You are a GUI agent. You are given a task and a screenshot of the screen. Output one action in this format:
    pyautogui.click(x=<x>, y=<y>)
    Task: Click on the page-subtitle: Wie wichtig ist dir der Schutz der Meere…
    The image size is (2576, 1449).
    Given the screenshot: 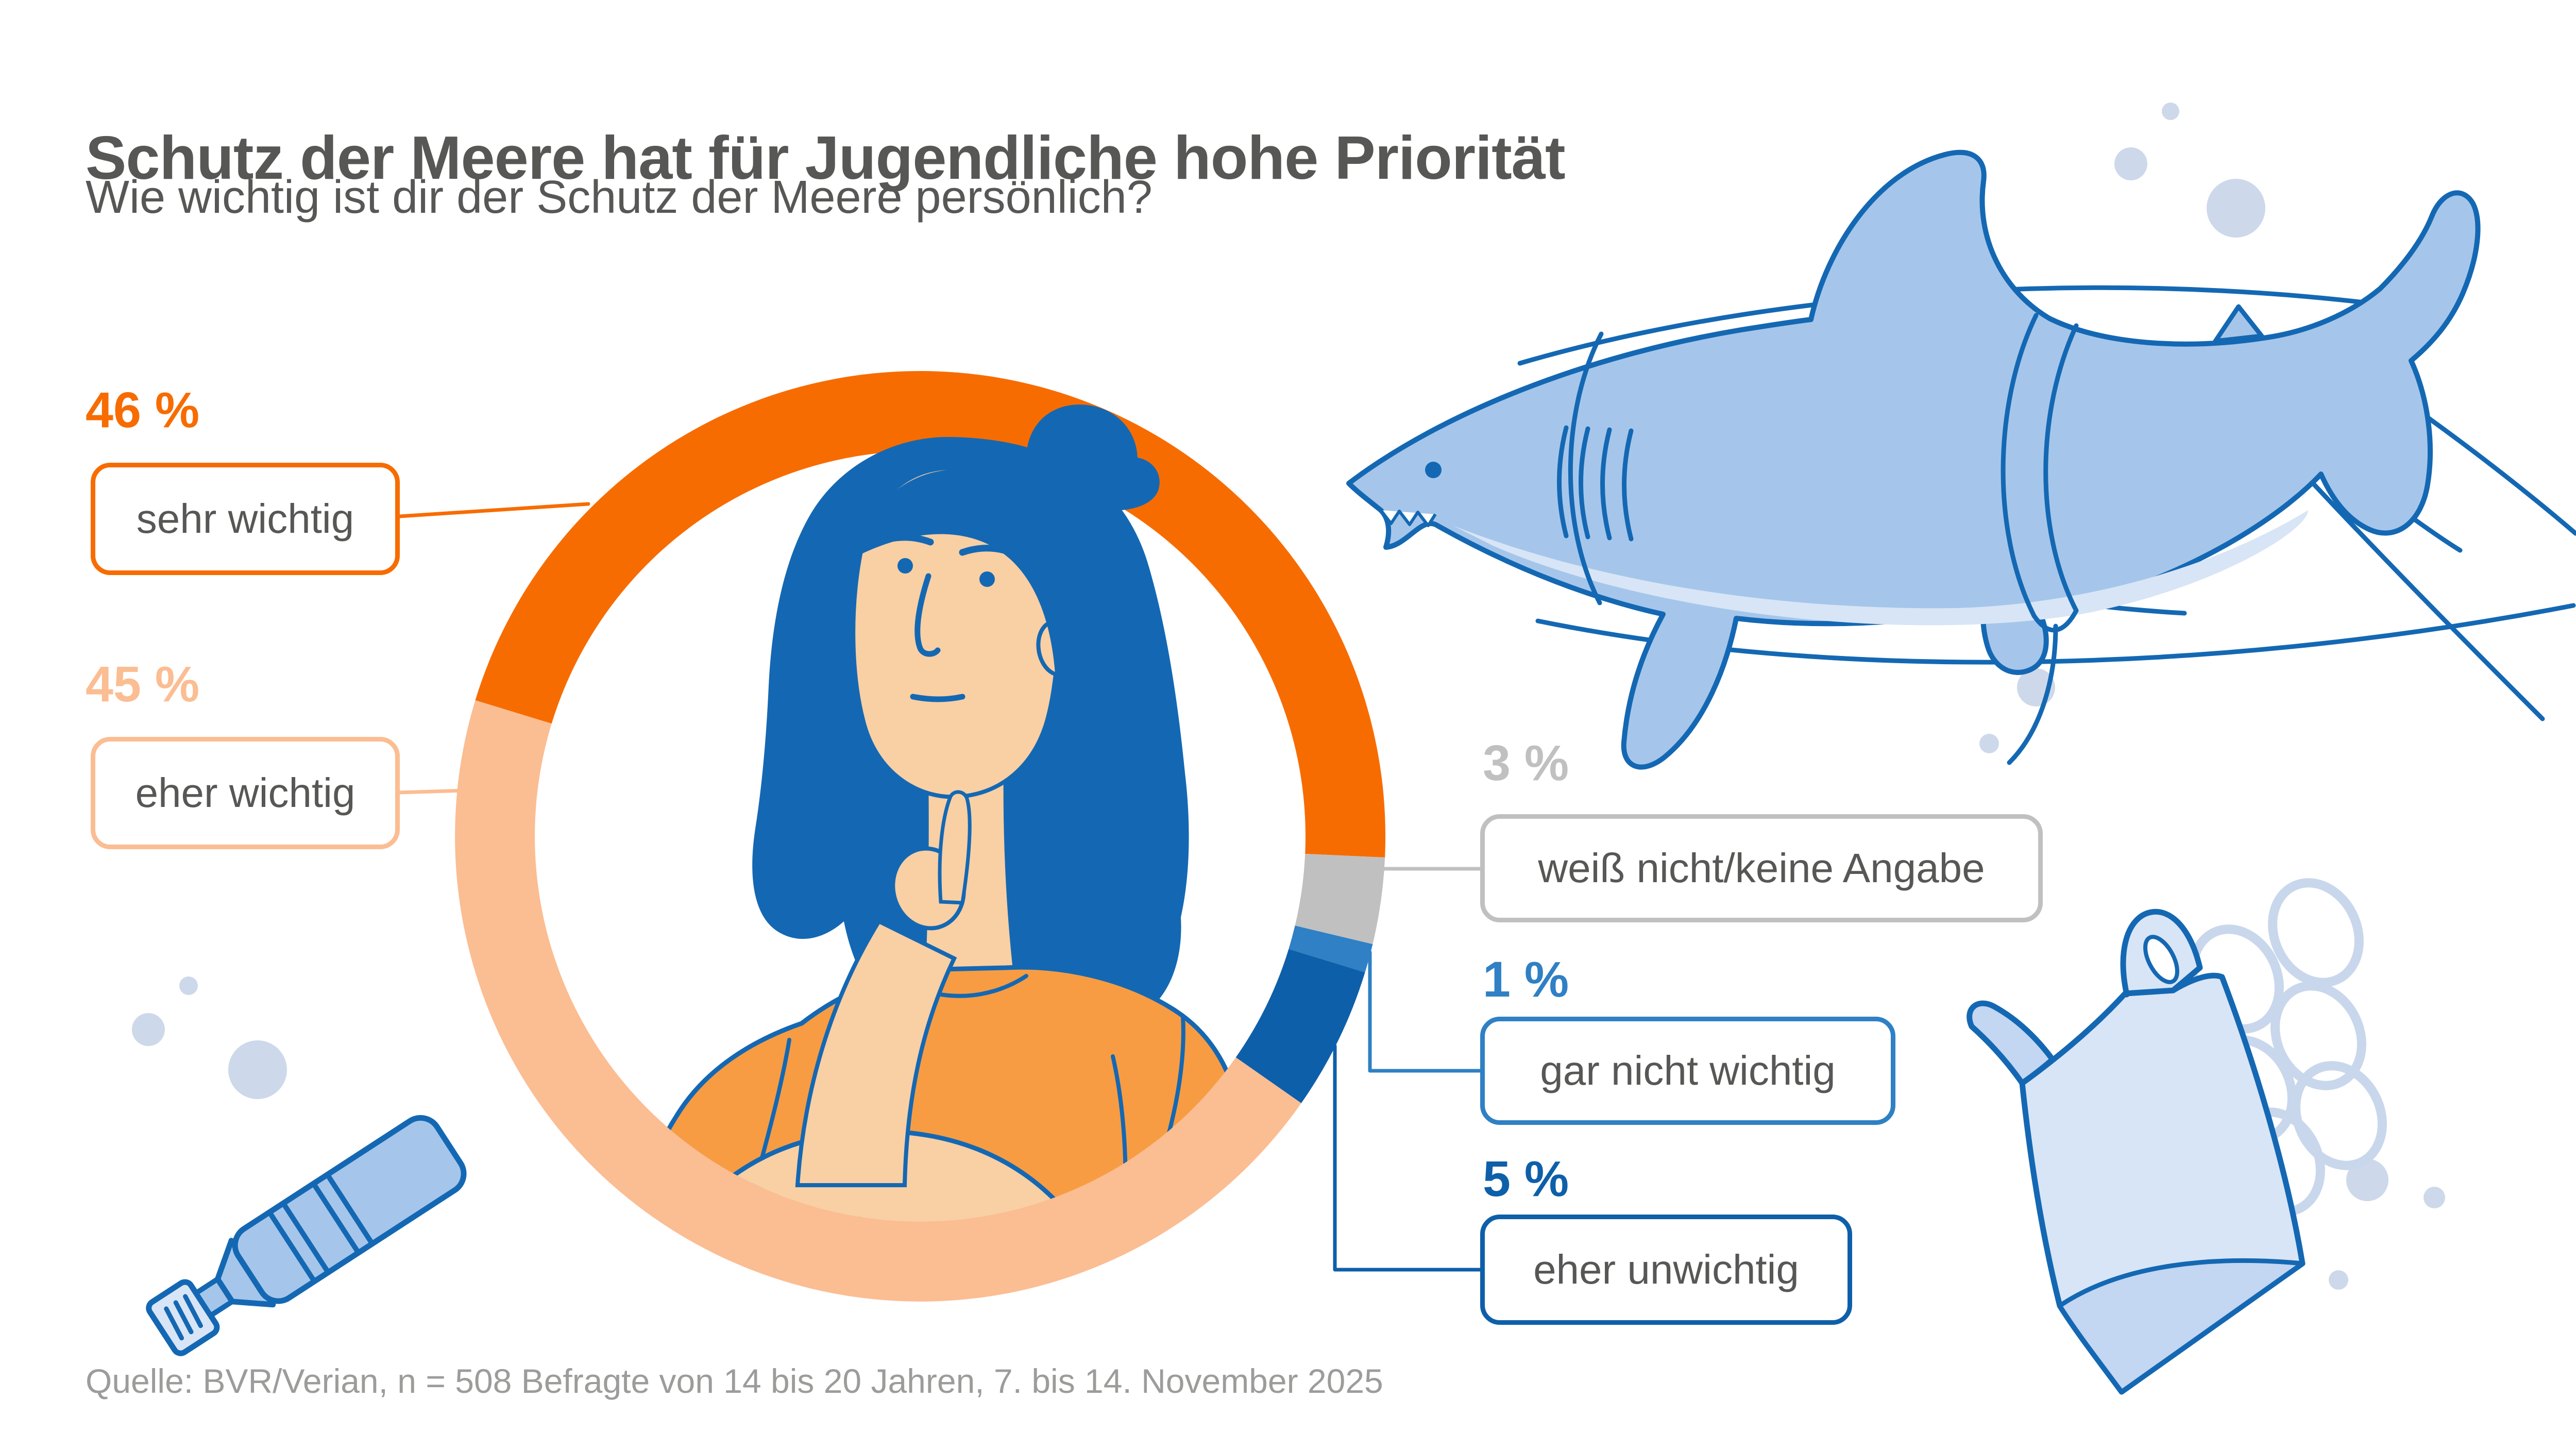 What is the action you would take?
    pyautogui.click(x=619, y=197)
    